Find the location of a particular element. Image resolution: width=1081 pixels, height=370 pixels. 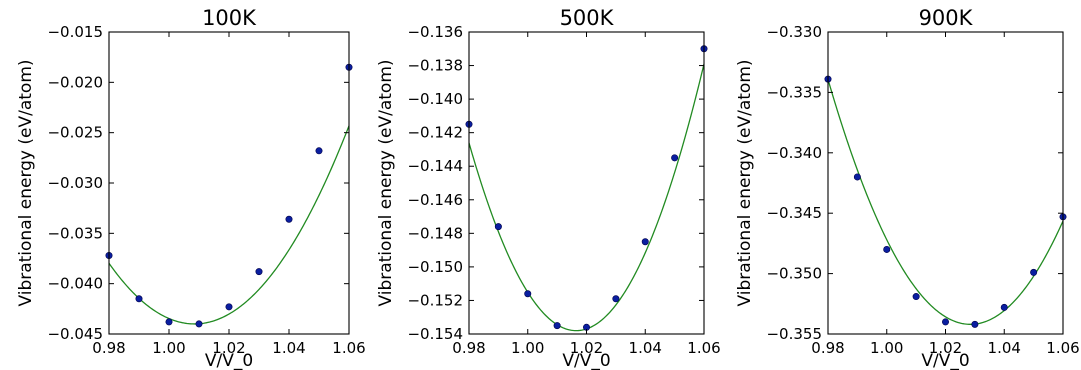

y-tick-label: −0.355 is located at coordinates (794, 334).